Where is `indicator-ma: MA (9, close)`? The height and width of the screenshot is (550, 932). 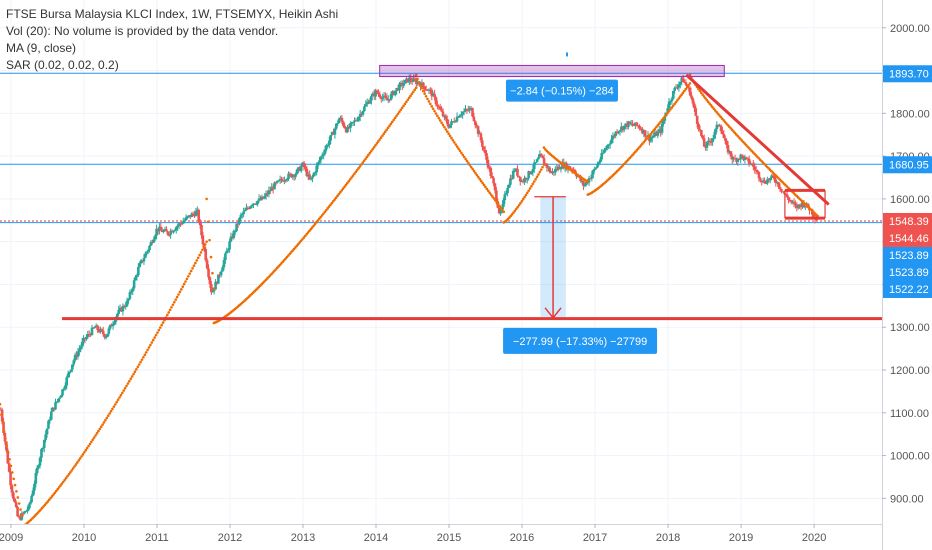 indicator-ma: MA (9, close) is located at coordinates (41, 48).